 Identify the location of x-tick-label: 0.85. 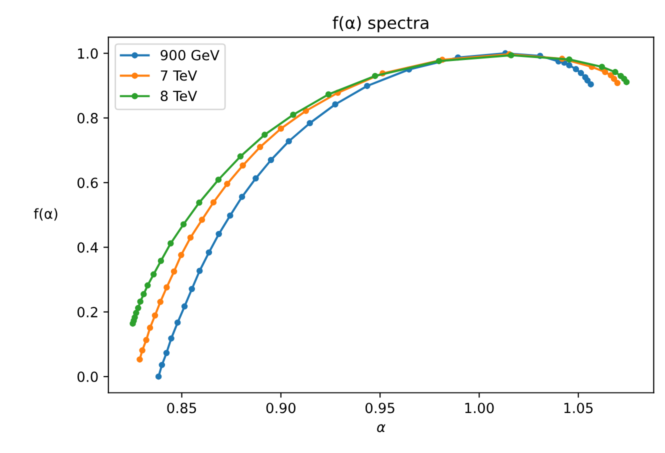
(181, 408).